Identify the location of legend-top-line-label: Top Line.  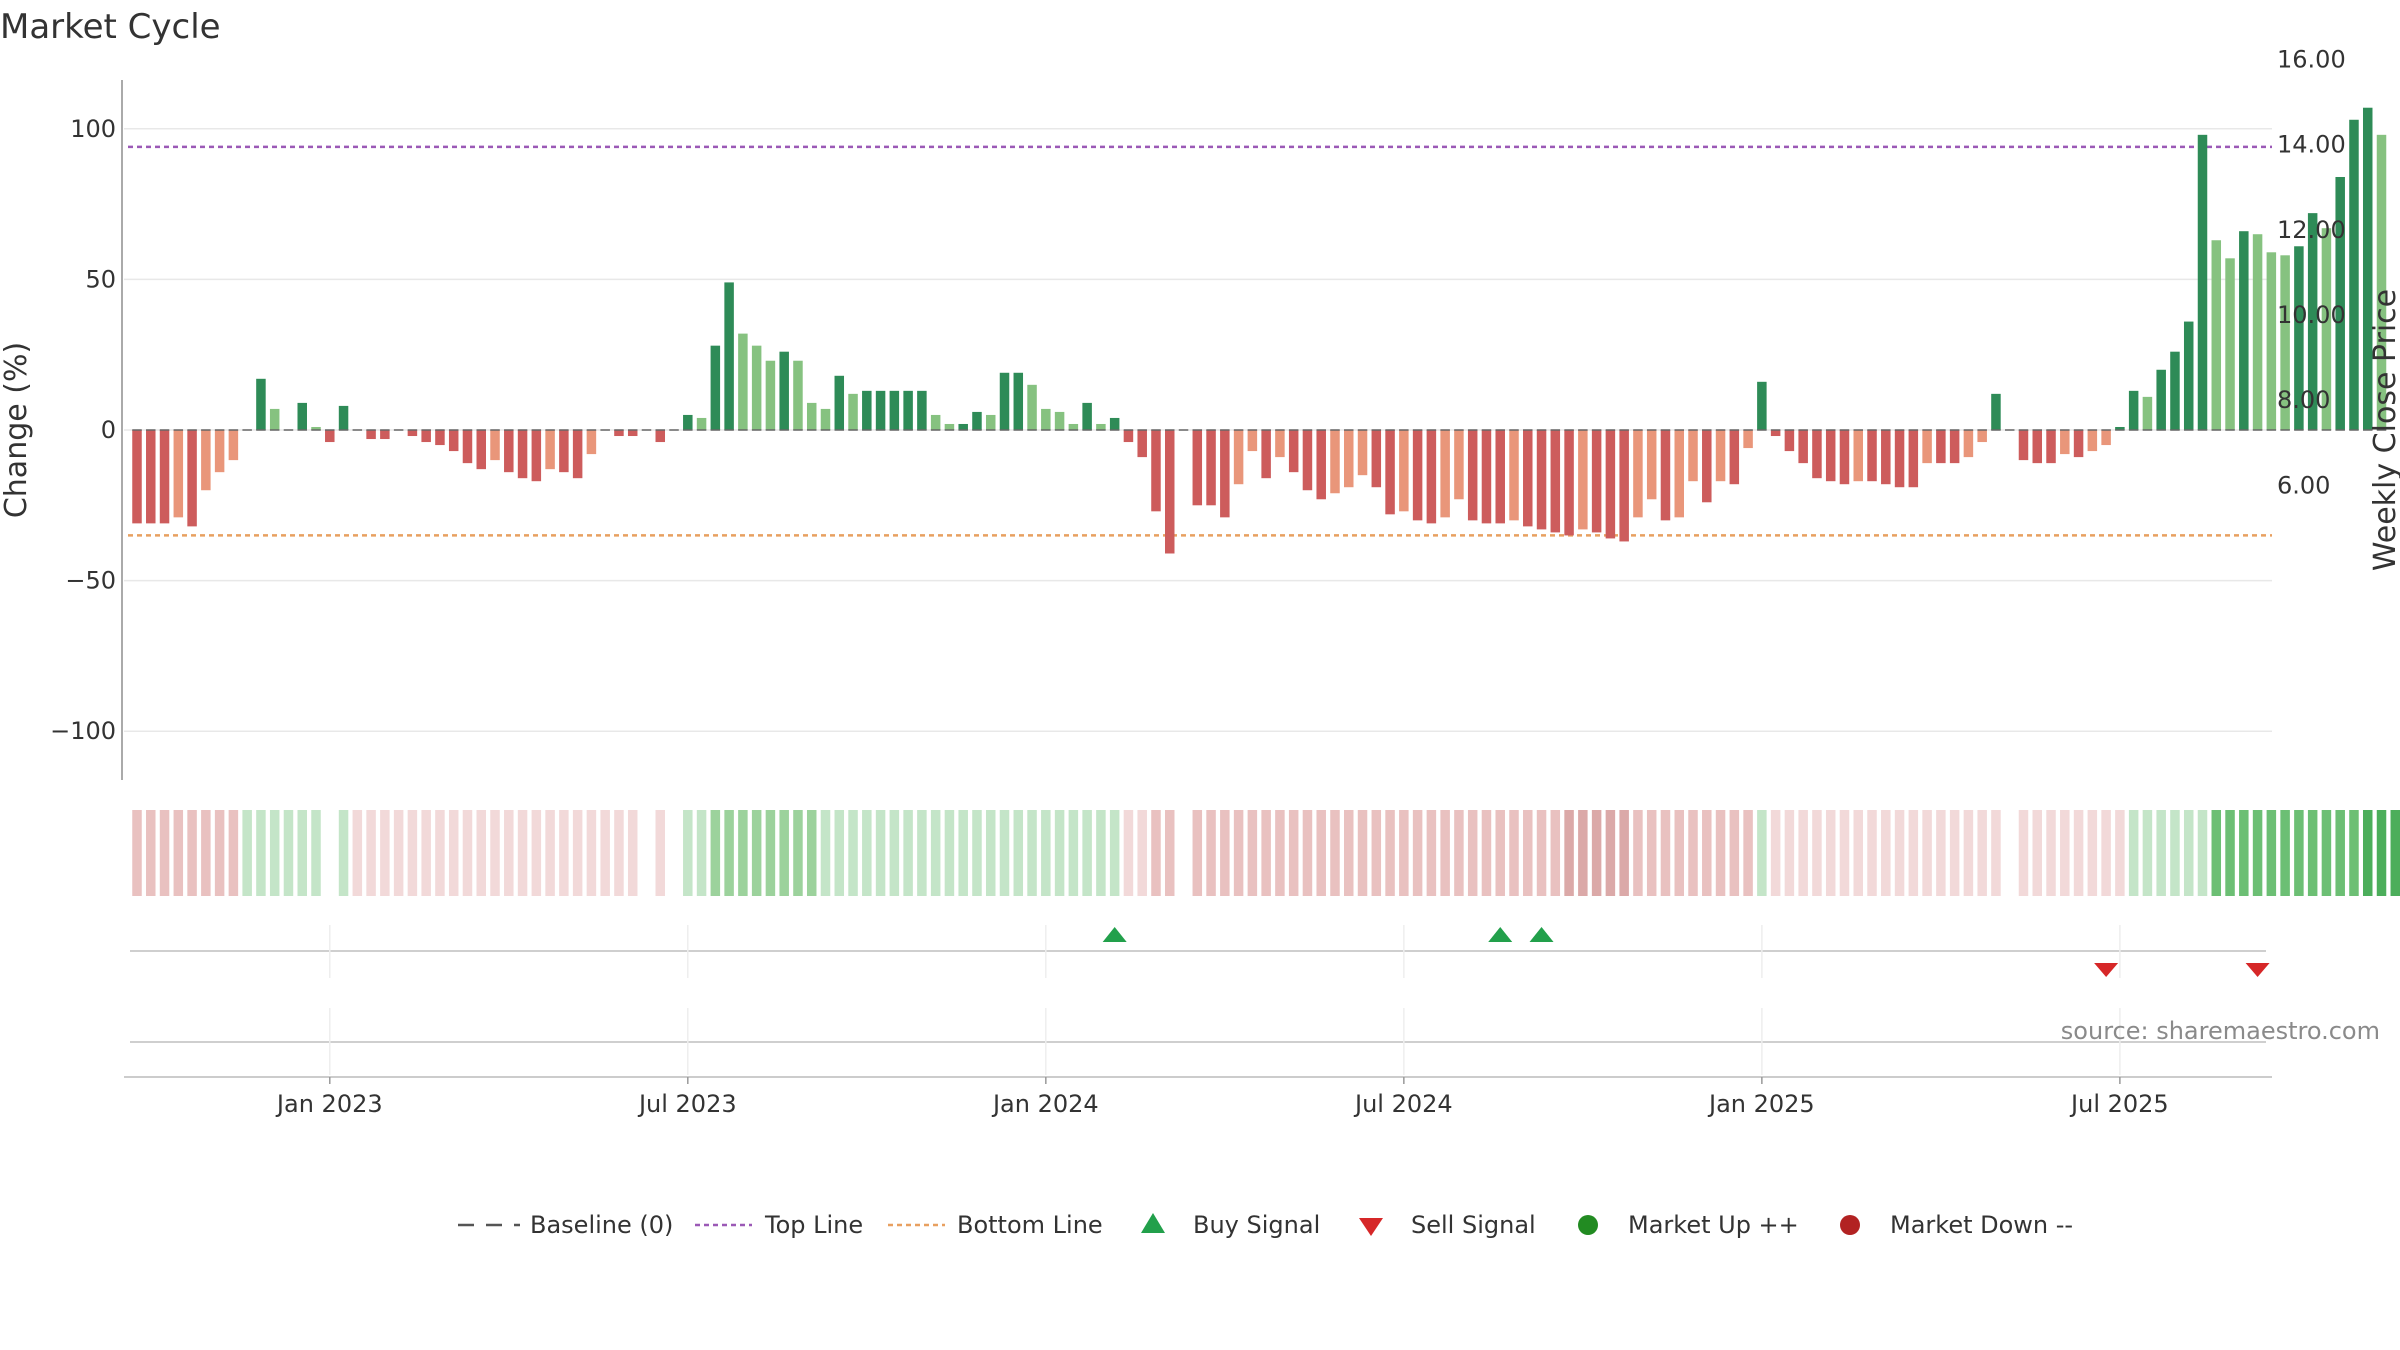
(813, 1225).